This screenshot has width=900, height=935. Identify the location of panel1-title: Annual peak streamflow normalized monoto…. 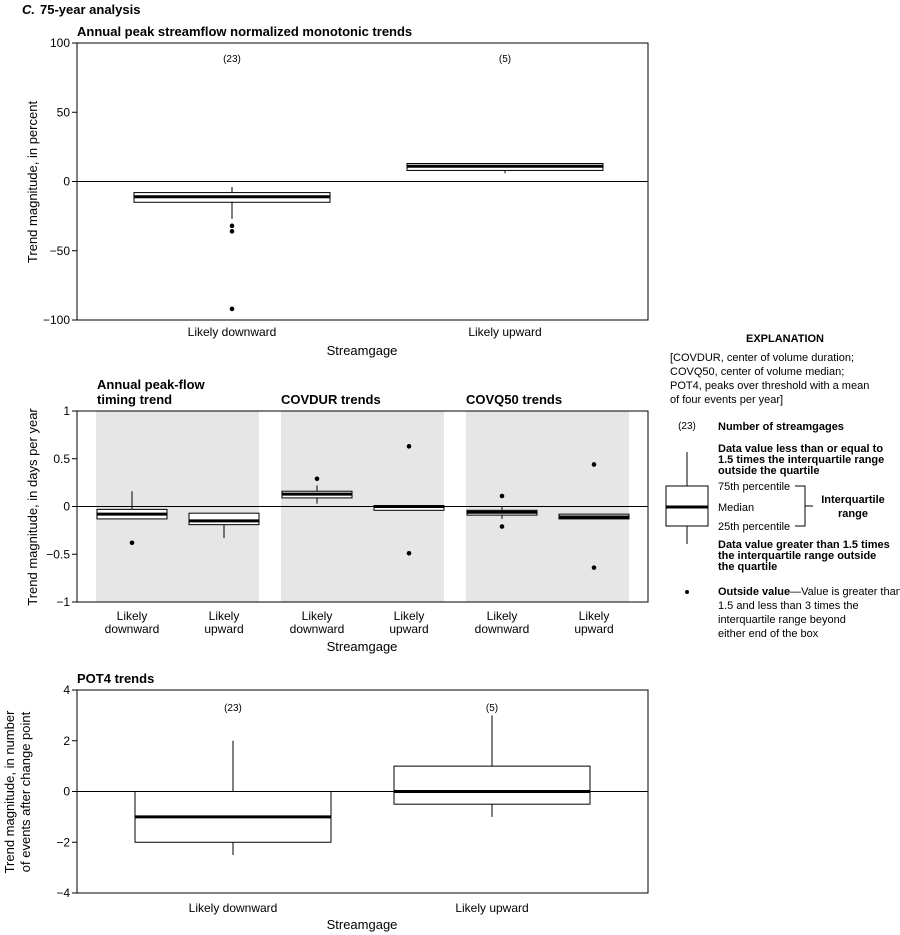
(244, 31).